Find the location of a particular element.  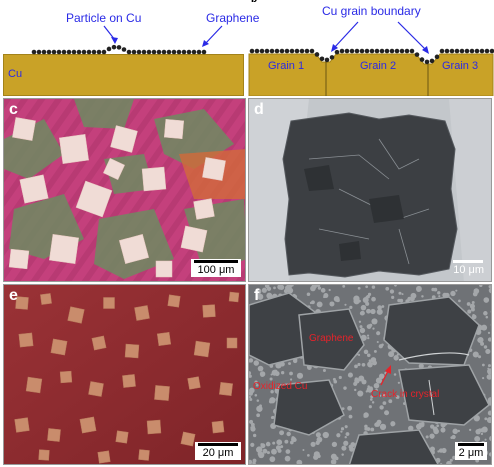

panel-c-letter: c is located at coordinates (13, 109).